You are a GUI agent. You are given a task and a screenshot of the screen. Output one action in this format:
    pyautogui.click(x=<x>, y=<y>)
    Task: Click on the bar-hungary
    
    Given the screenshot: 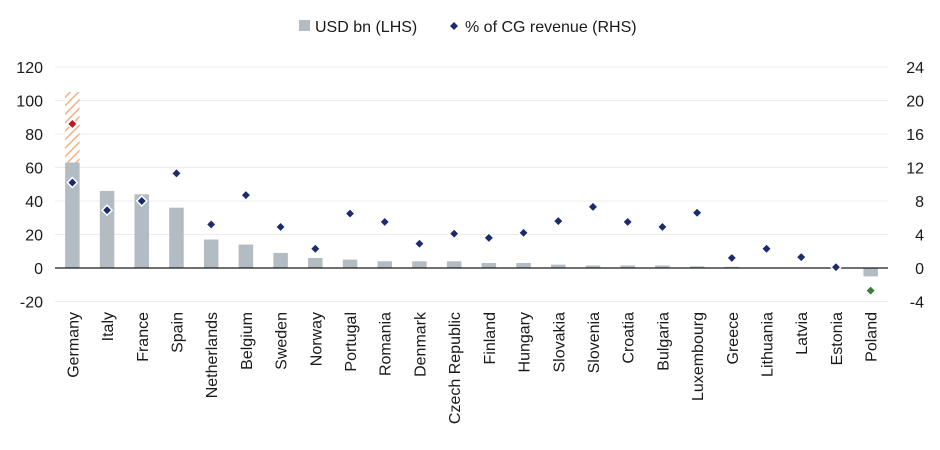 What is the action you would take?
    pyautogui.click(x=523, y=265)
    